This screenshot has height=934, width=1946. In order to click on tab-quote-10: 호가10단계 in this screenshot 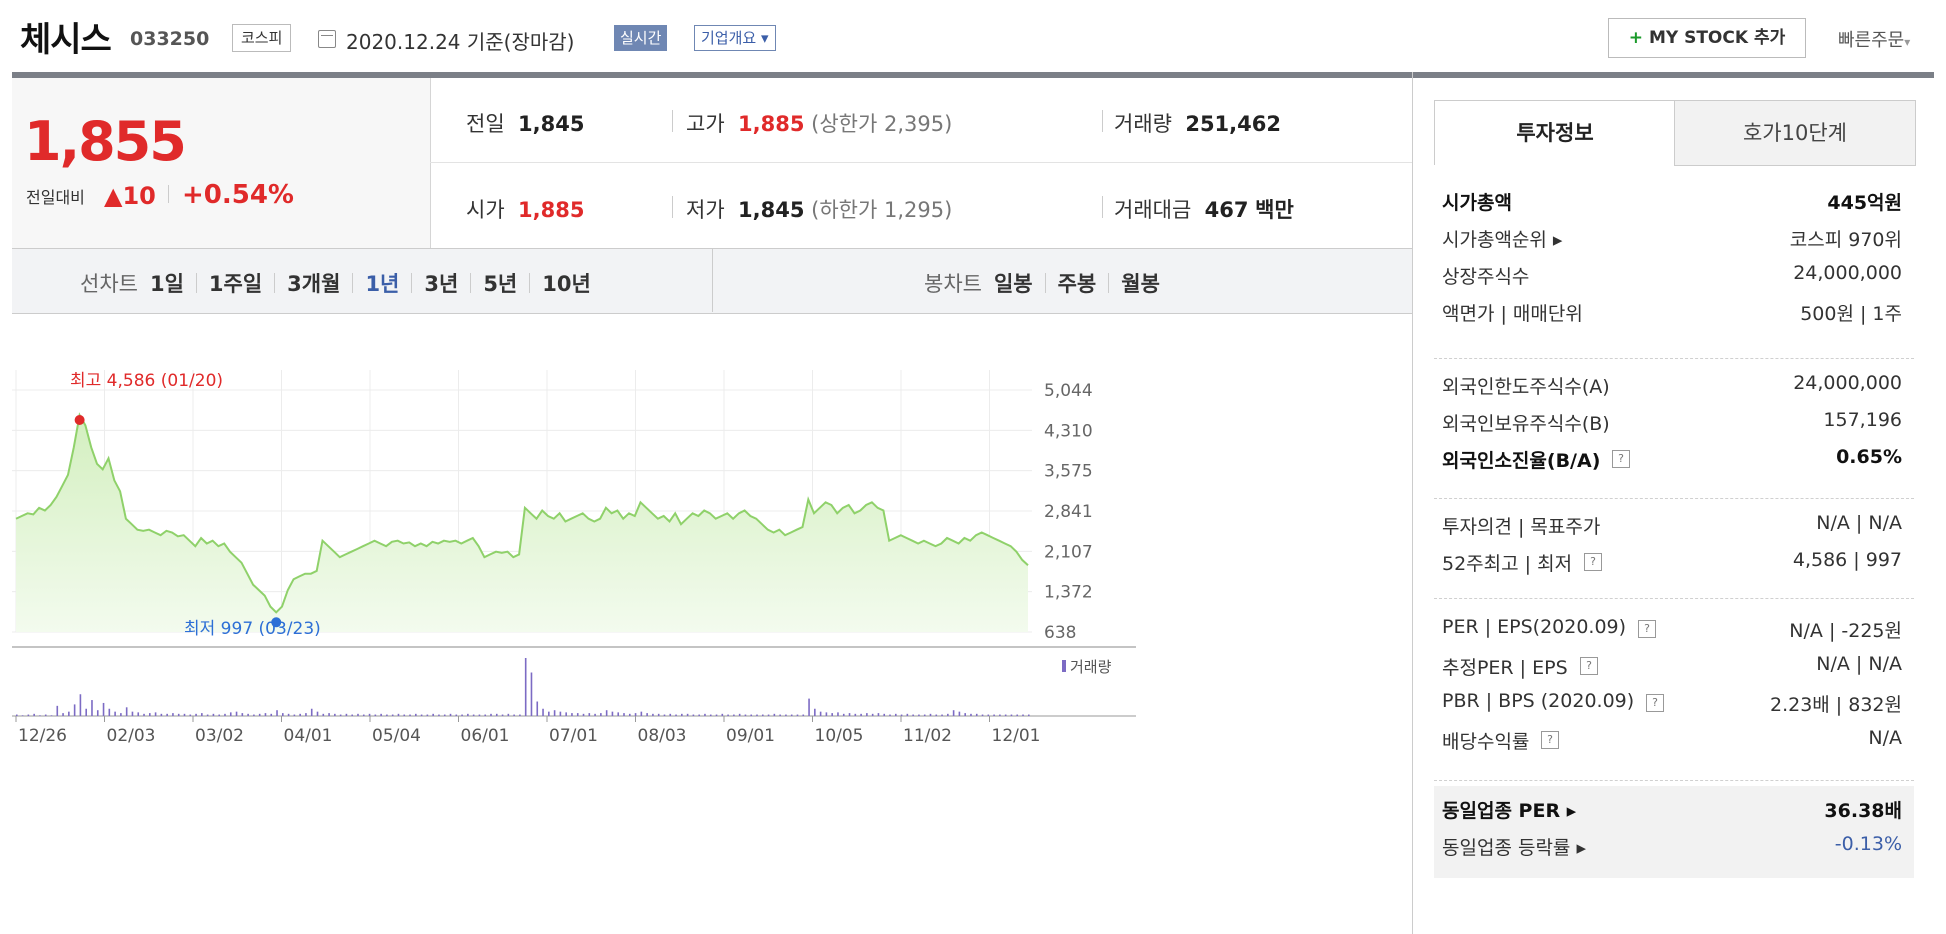, I will do `click(1795, 133)`.